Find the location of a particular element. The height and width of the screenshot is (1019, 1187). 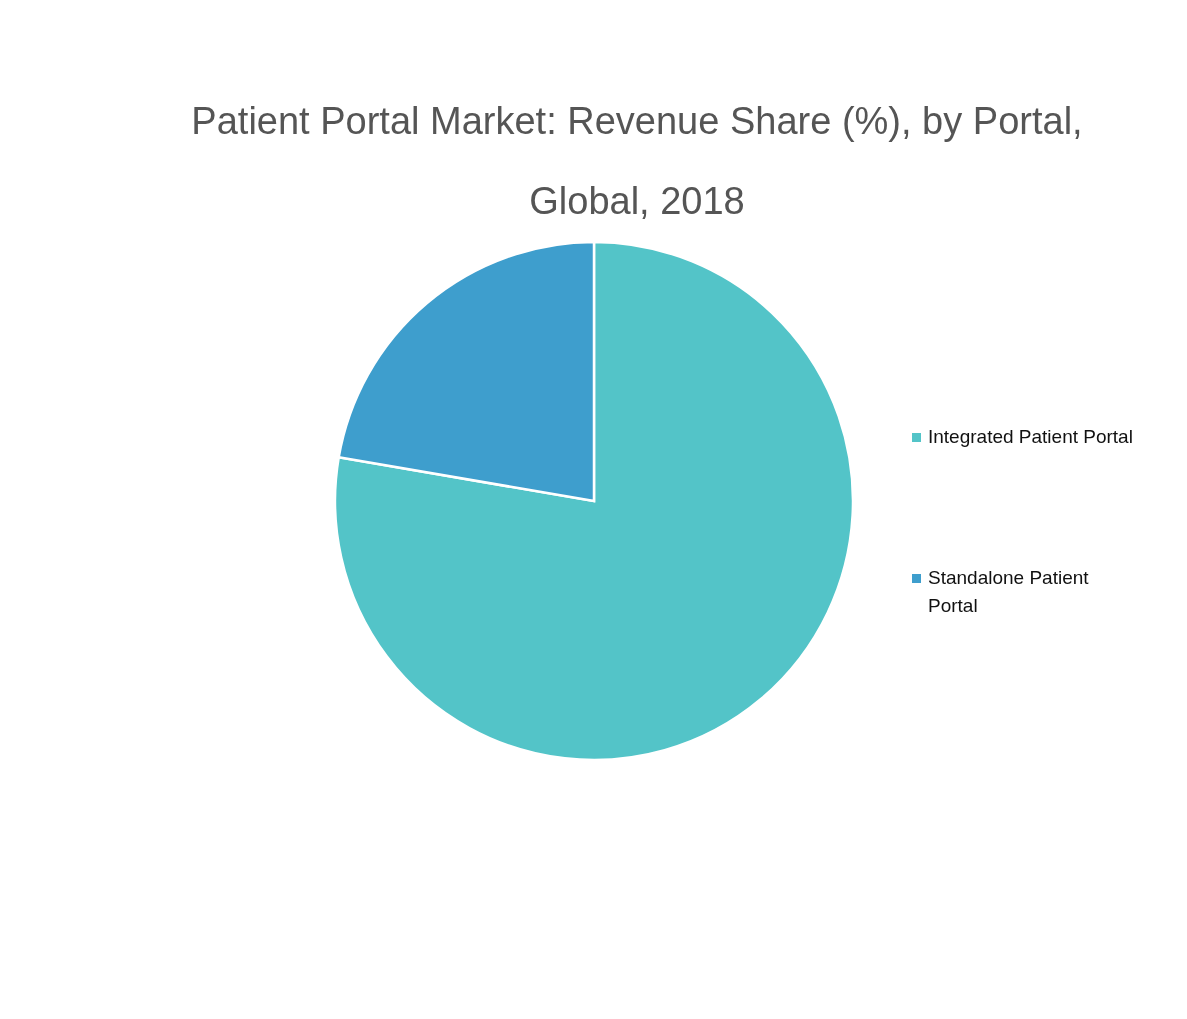

legend-label: Integrated Patient Portal is located at coordinates (1030, 437).